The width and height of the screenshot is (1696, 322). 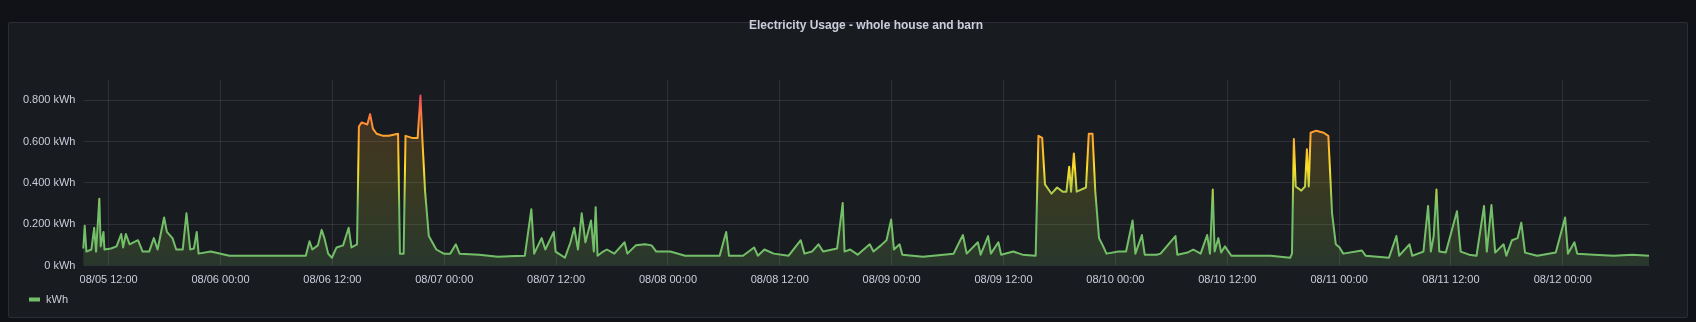 What do you see at coordinates (108, 278) in the screenshot?
I see `x-tick-label: 08/05 12:00` at bounding box center [108, 278].